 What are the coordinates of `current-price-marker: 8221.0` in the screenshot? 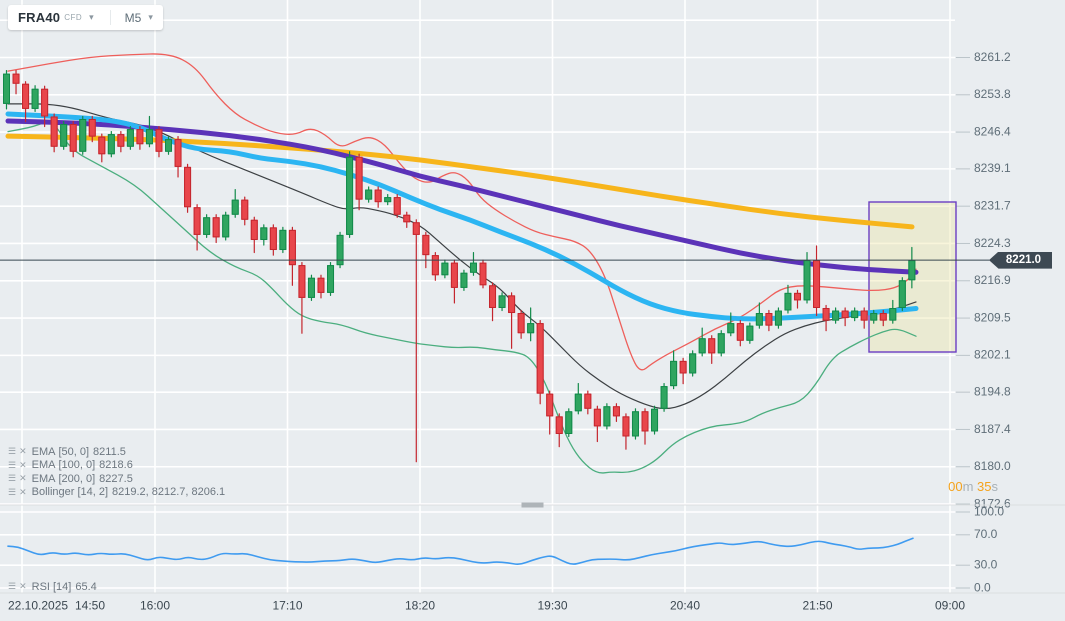 It's located at (1020, 260).